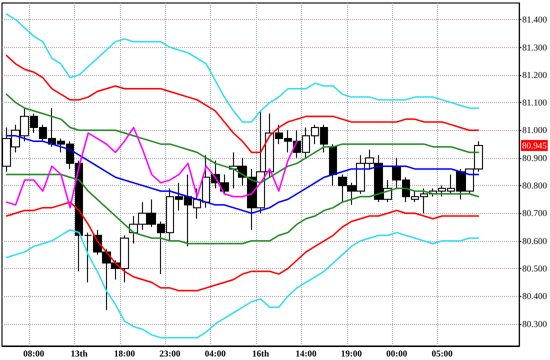 Image resolution: width=550 pixels, height=360 pixels. I want to click on x-tick-label: 18:00, so click(125, 353).